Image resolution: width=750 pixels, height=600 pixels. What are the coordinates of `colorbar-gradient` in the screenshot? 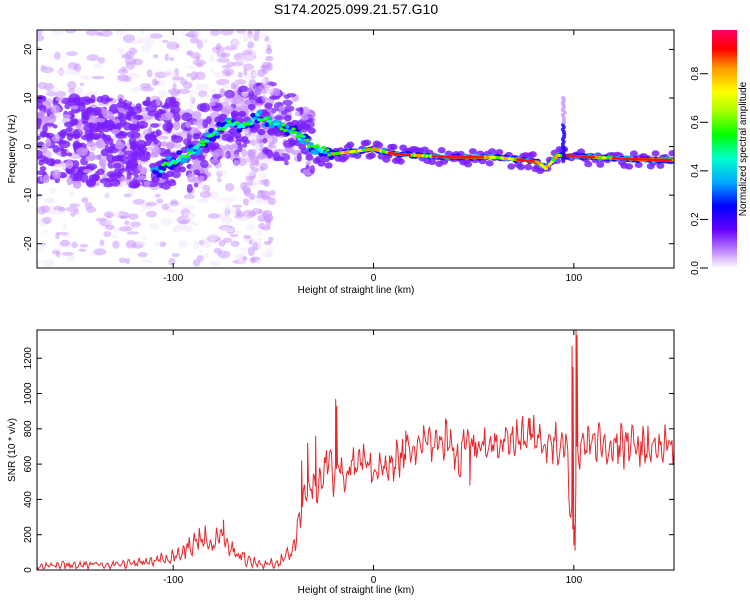 It's located at (724, 149).